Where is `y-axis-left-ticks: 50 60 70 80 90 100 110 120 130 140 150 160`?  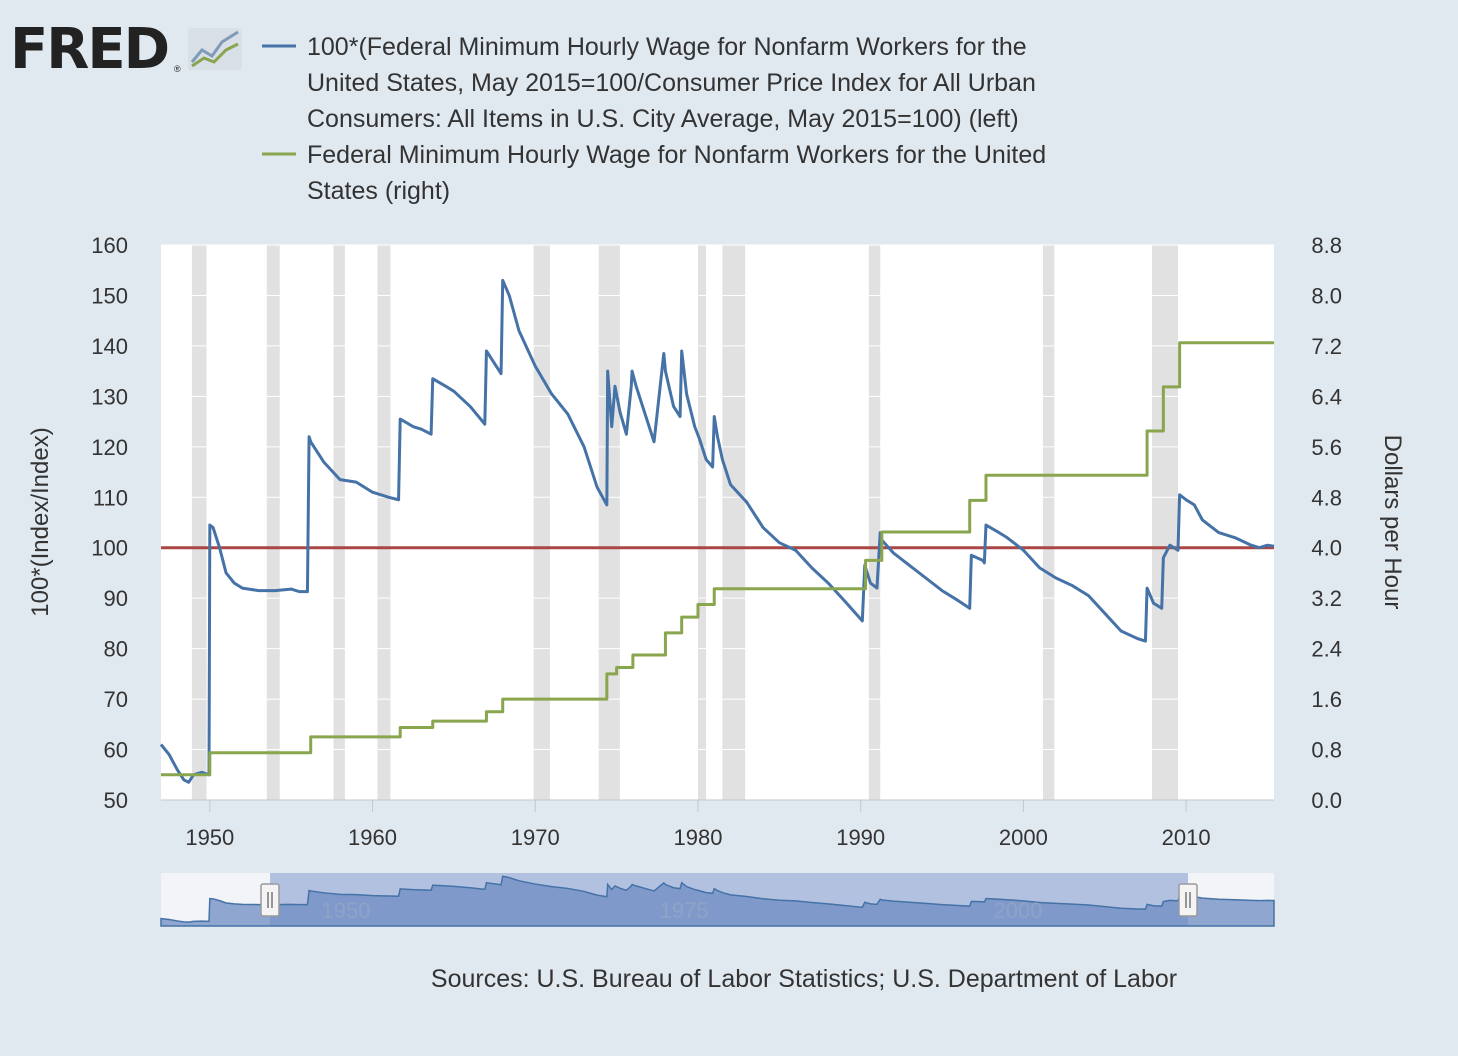
y-axis-left-ticks: 50 60 70 80 90 100 110 120 130 140 150 160 is located at coordinates (109, 523).